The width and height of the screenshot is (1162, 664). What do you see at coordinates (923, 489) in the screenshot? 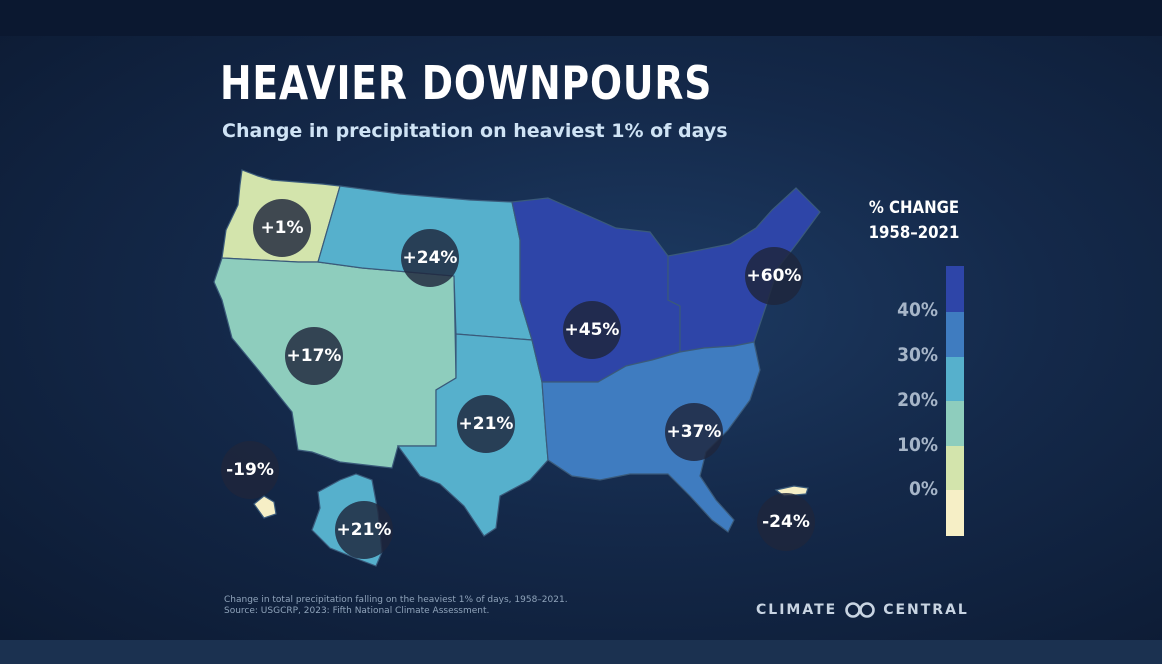
I see `legend-label-0: 0%` at bounding box center [923, 489].